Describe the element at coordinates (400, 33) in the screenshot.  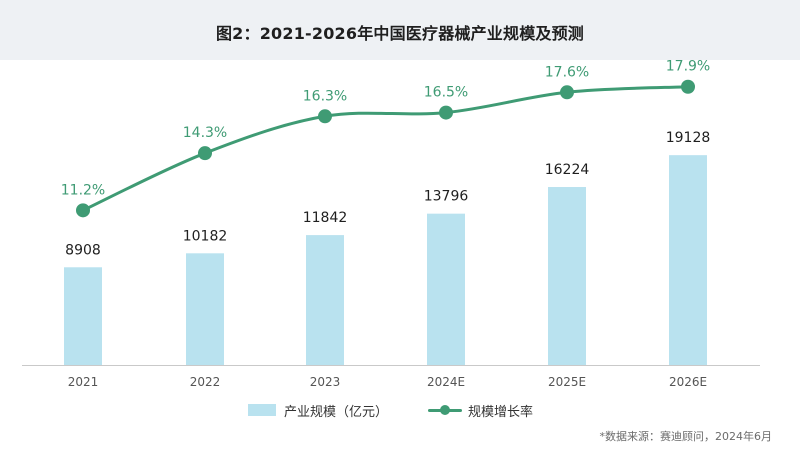
I see `chart-title: 图2：2021-2026年中国医疗器械产业规模及预测` at that location.